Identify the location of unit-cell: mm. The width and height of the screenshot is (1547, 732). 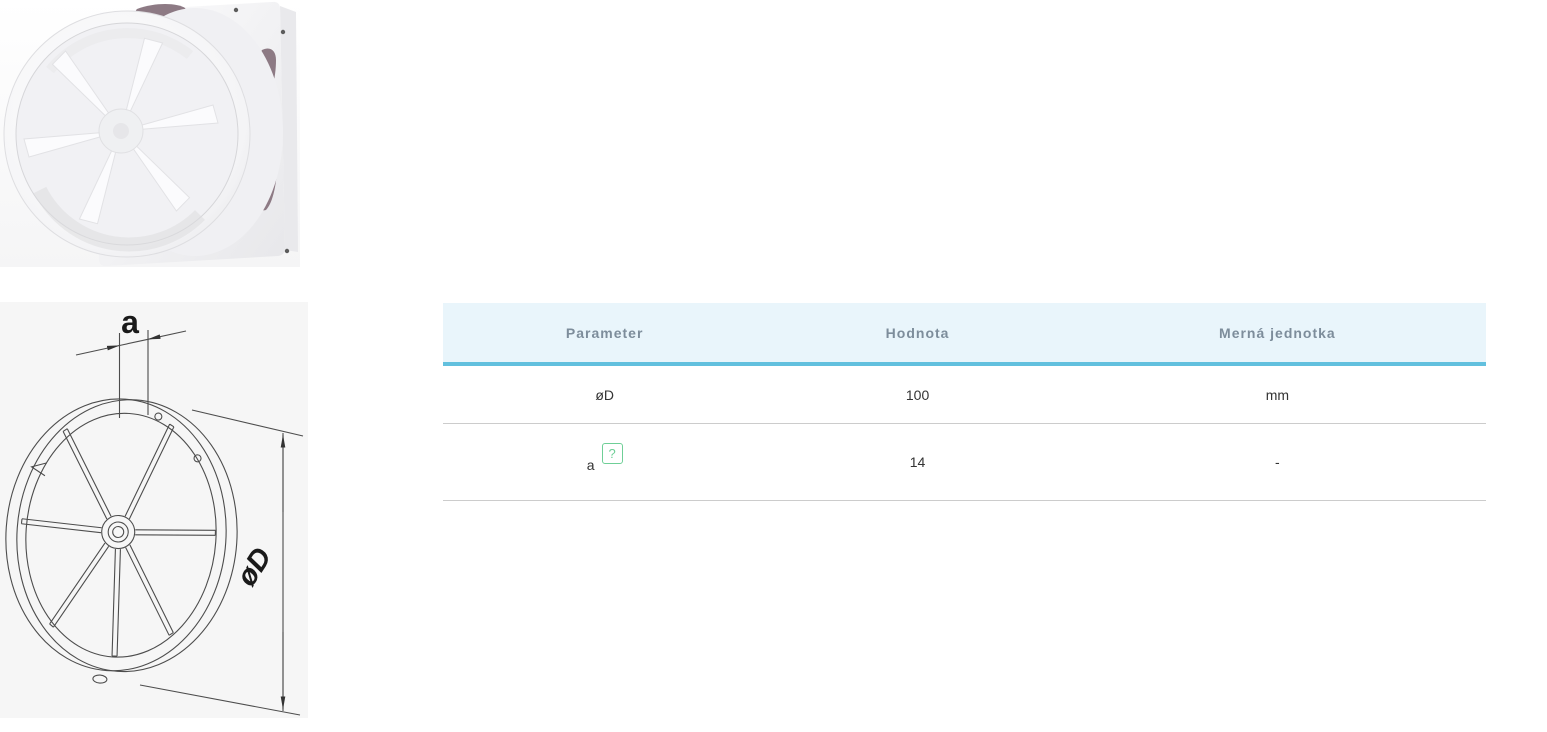
(1277, 394).